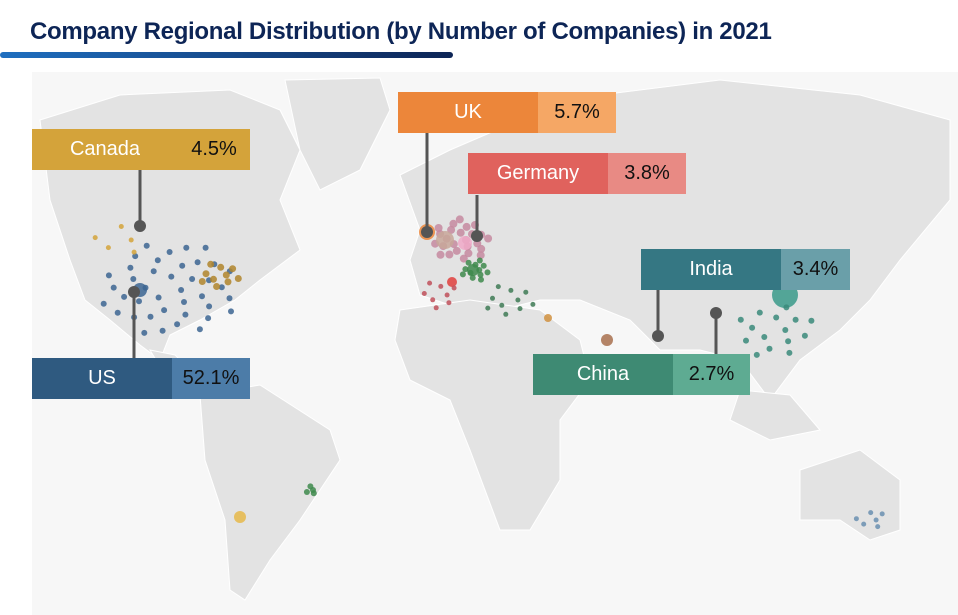 The height and width of the screenshot is (615, 958). Describe the element at coordinates (337, 134) in the screenshot. I see `greenland` at that location.